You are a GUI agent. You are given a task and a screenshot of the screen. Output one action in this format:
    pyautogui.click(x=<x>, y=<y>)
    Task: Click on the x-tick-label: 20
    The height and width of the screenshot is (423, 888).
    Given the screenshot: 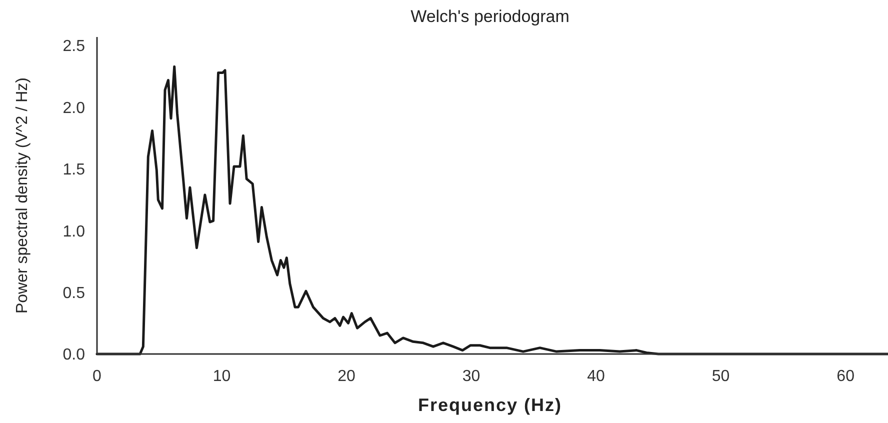 What is the action you would take?
    pyautogui.click(x=347, y=376)
    